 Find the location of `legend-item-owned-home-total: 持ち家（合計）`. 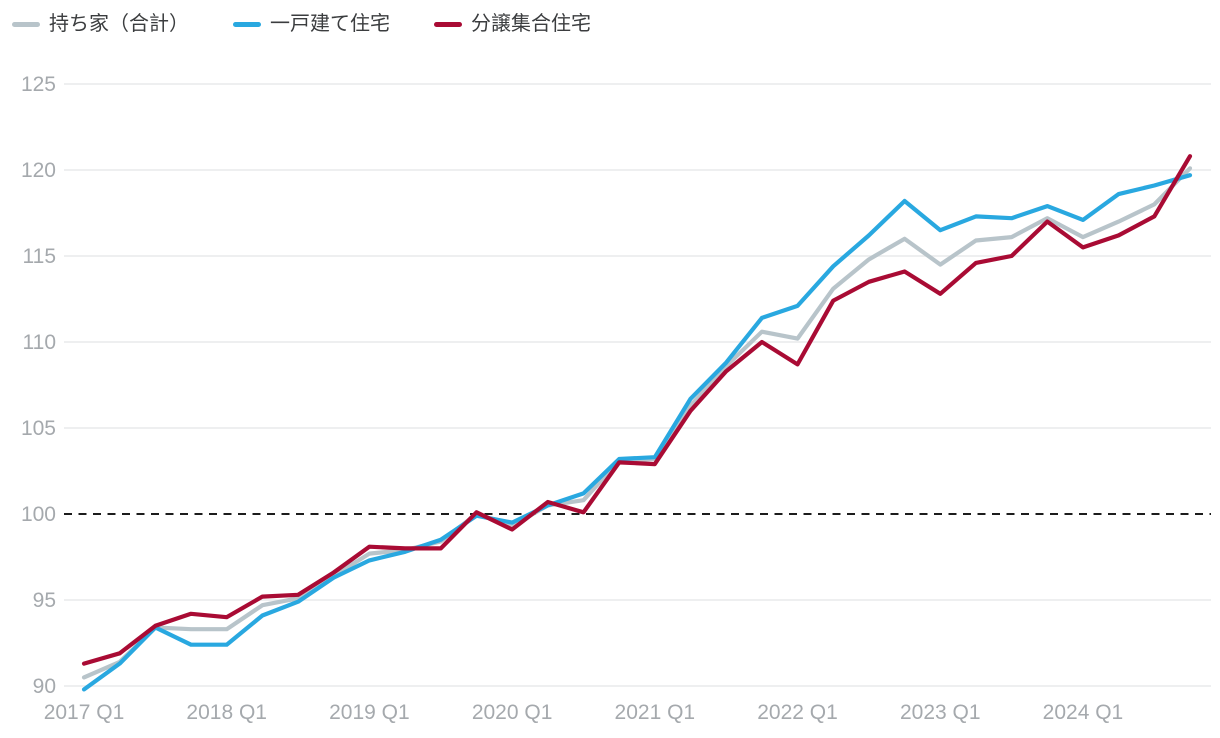

legend-item-owned-home-total: 持ち家（合計） is located at coordinates (100, 24).